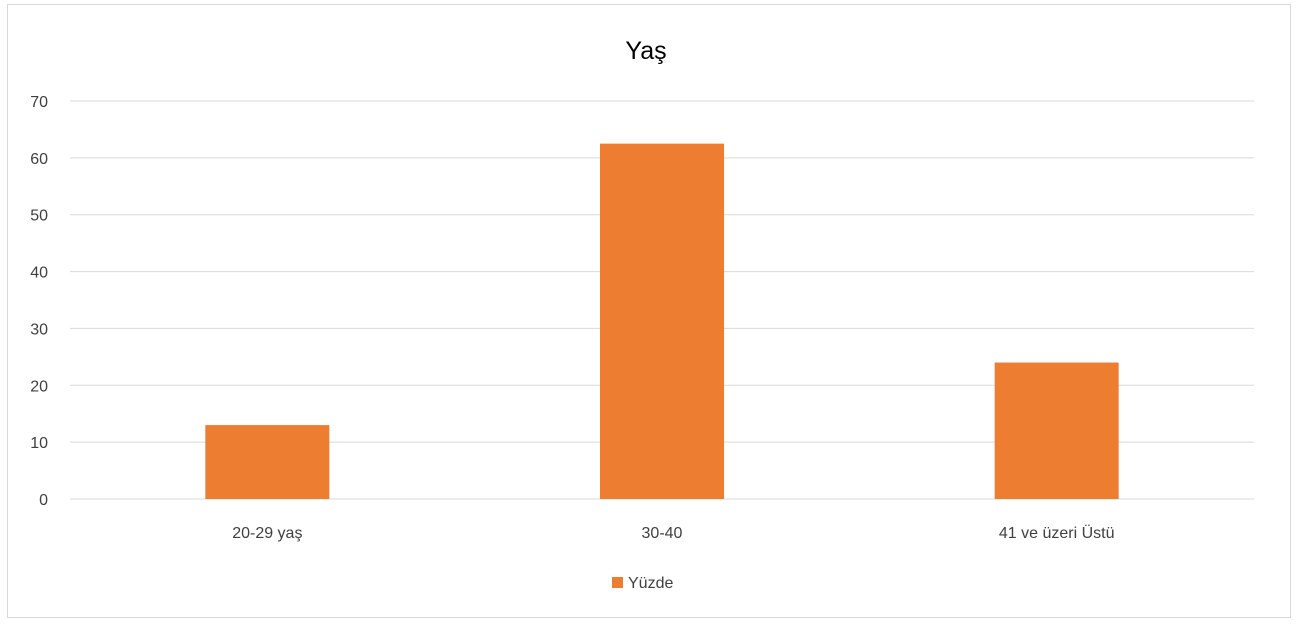 The height and width of the screenshot is (624, 1300). I want to click on y-tick-label: 70, so click(39, 102).